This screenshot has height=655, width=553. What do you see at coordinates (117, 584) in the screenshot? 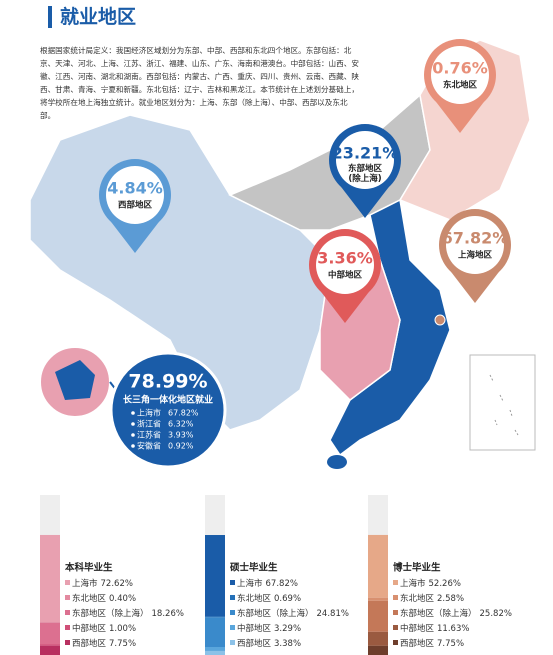
I see `legend-value: 72.62%` at bounding box center [117, 584].